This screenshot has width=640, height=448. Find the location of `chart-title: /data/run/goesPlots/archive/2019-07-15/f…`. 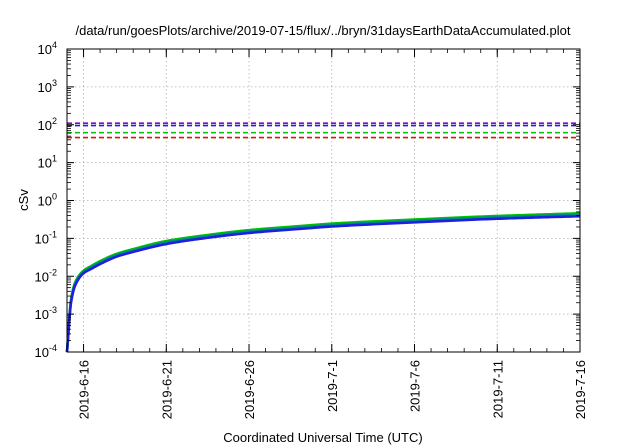

chart-title: /data/run/goesPlots/archive/2019-07-15/f… is located at coordinates (322, 30).